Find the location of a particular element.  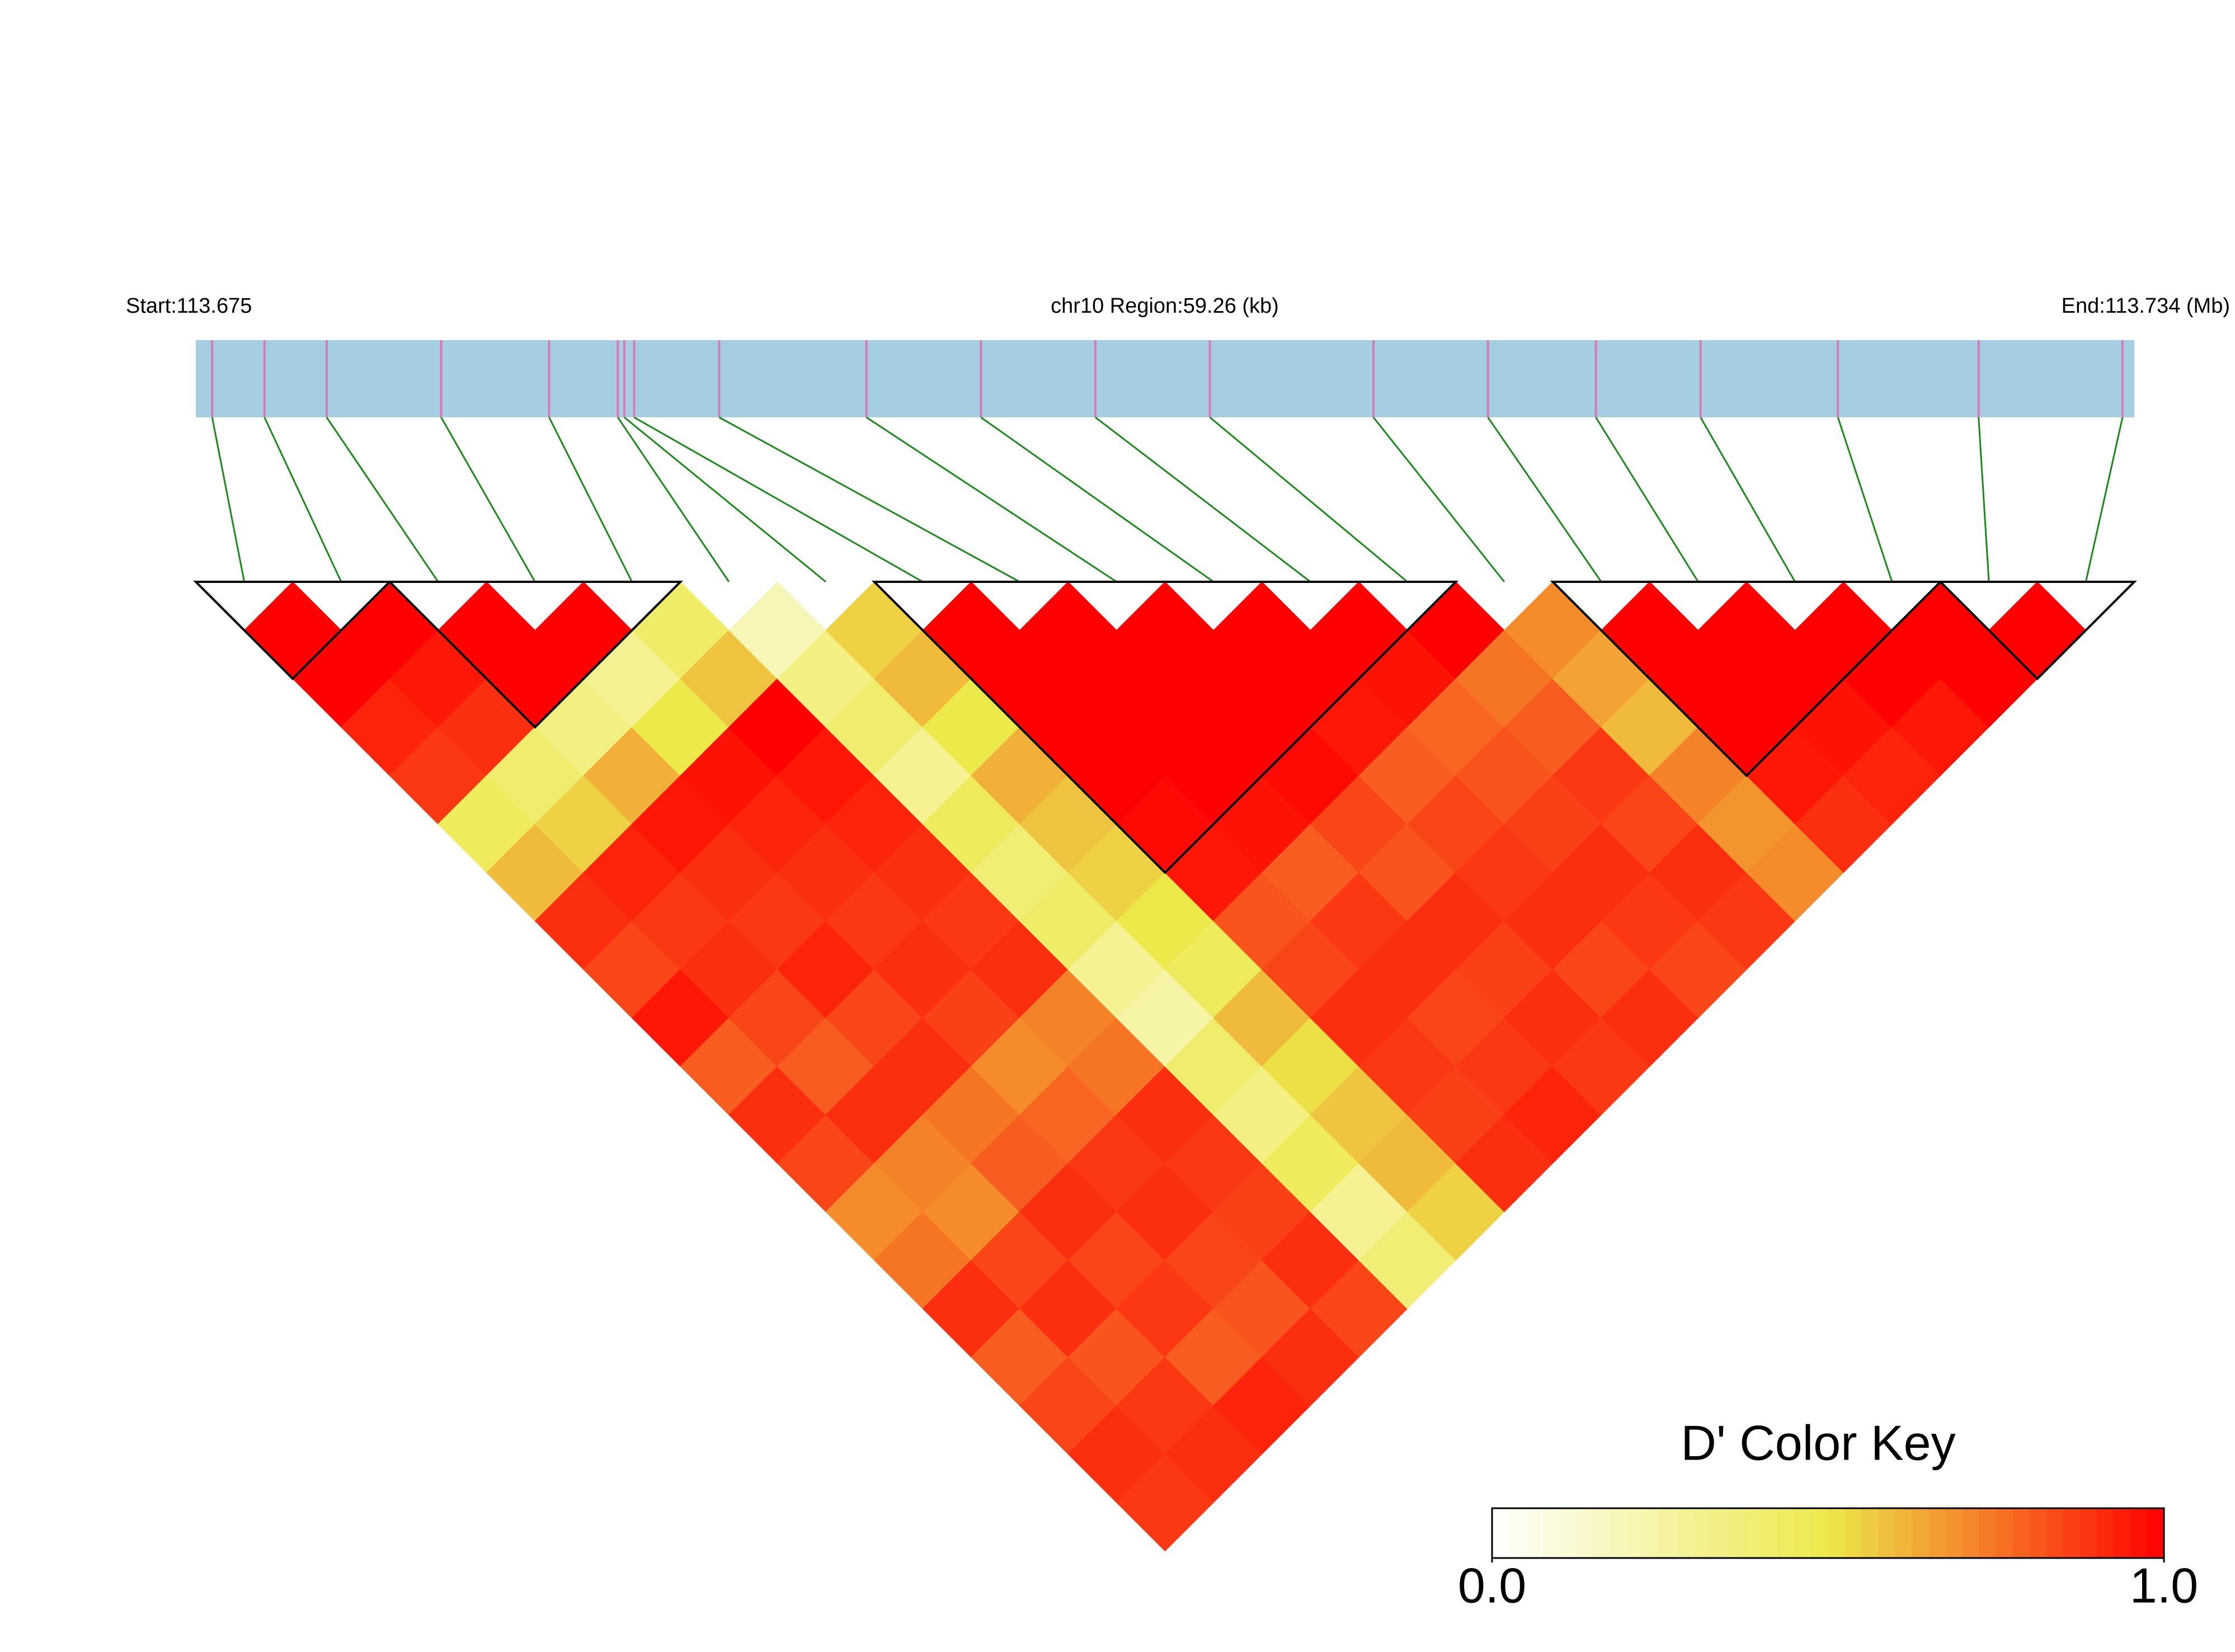

color-key-frame is located at coordinates (1828, 1533).